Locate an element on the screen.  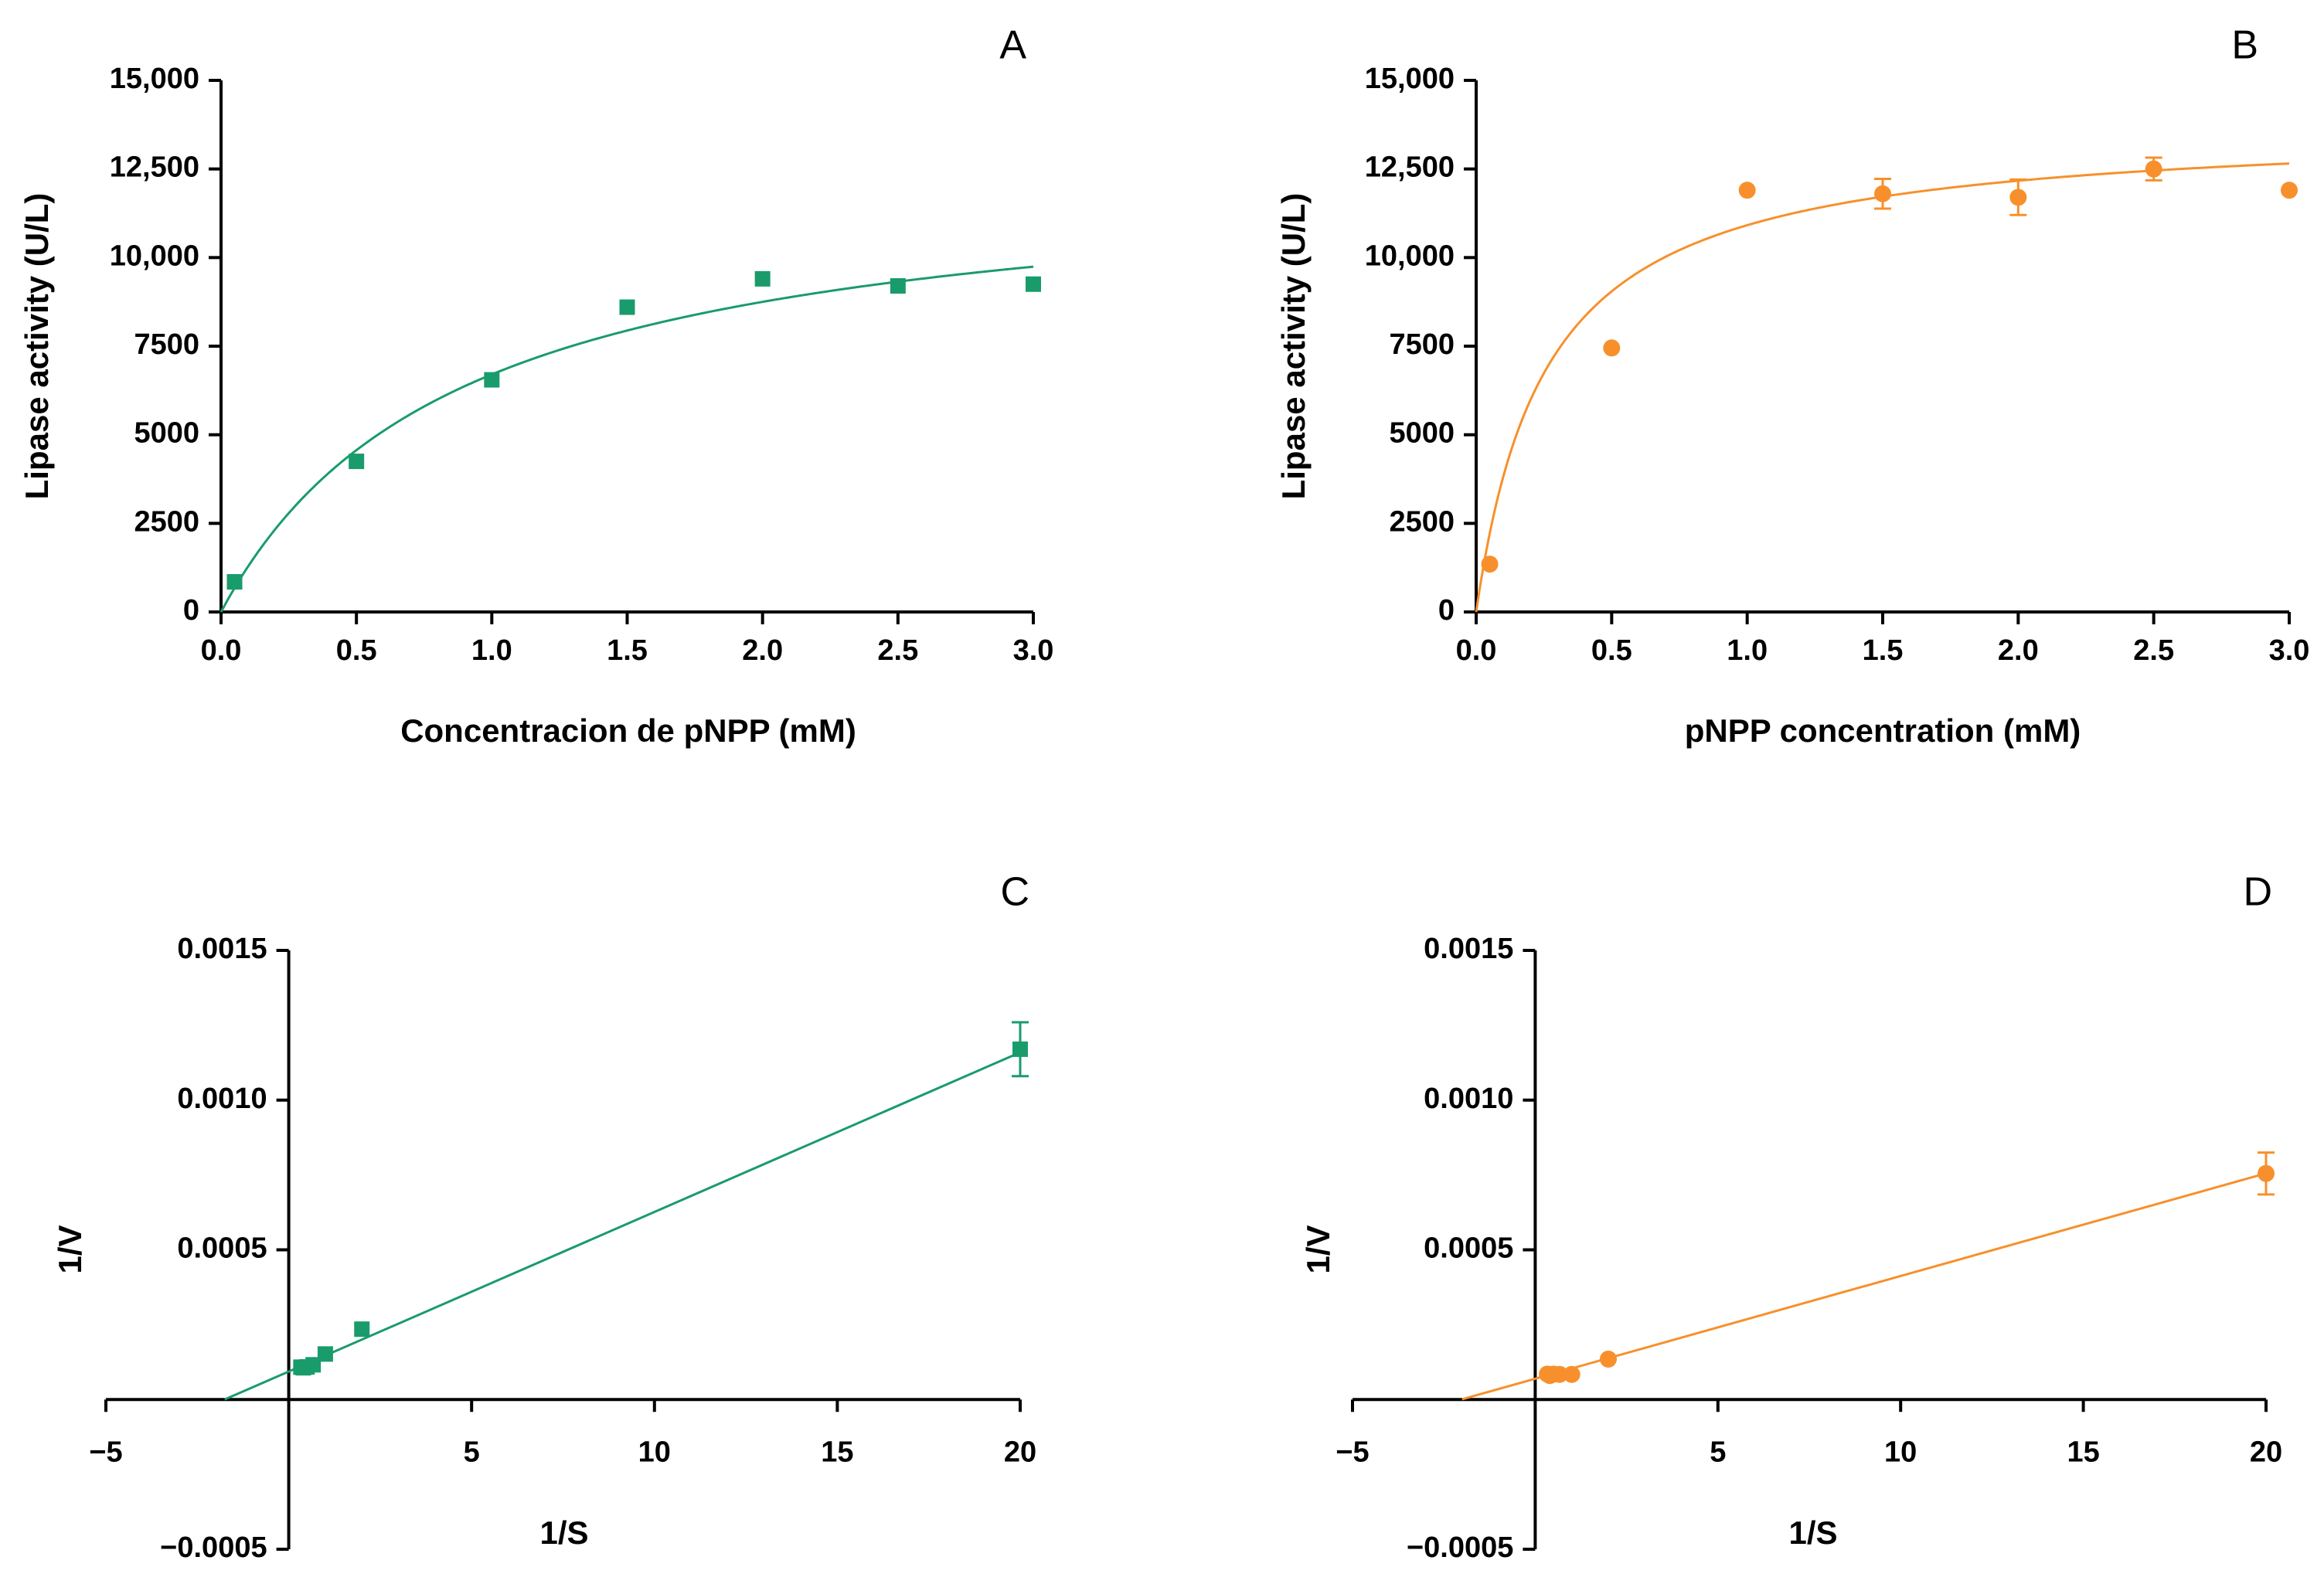
panel-letter: B is located at coordinates (2244, 45).